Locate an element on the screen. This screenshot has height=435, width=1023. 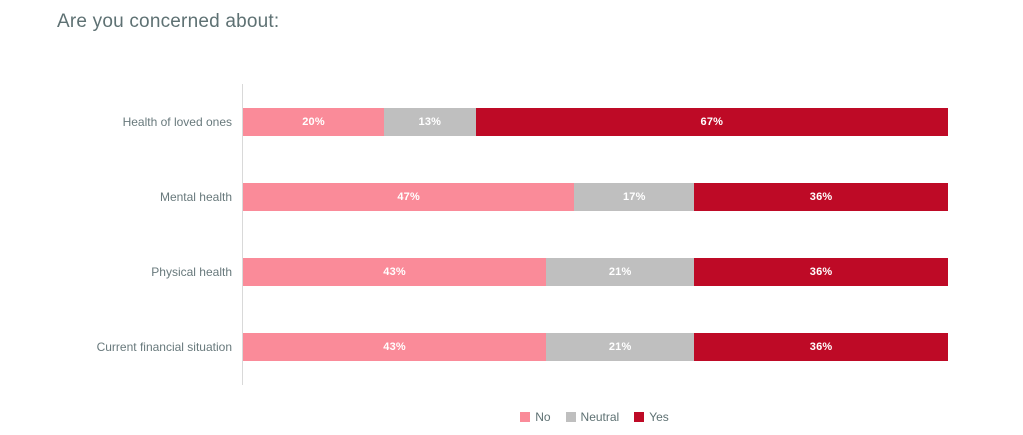
legend-item-no: No is located at coordinates (535, 417).